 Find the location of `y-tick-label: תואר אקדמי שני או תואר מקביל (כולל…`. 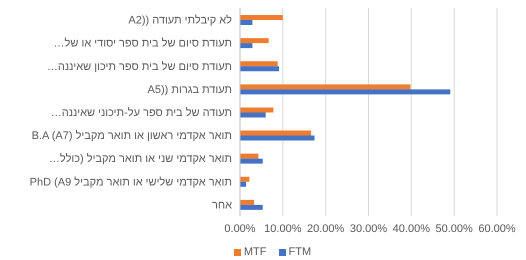

y-tick-label: תואר אקדמי שני או תואר מקביל (כולל… is located at coordinates (140, 159).